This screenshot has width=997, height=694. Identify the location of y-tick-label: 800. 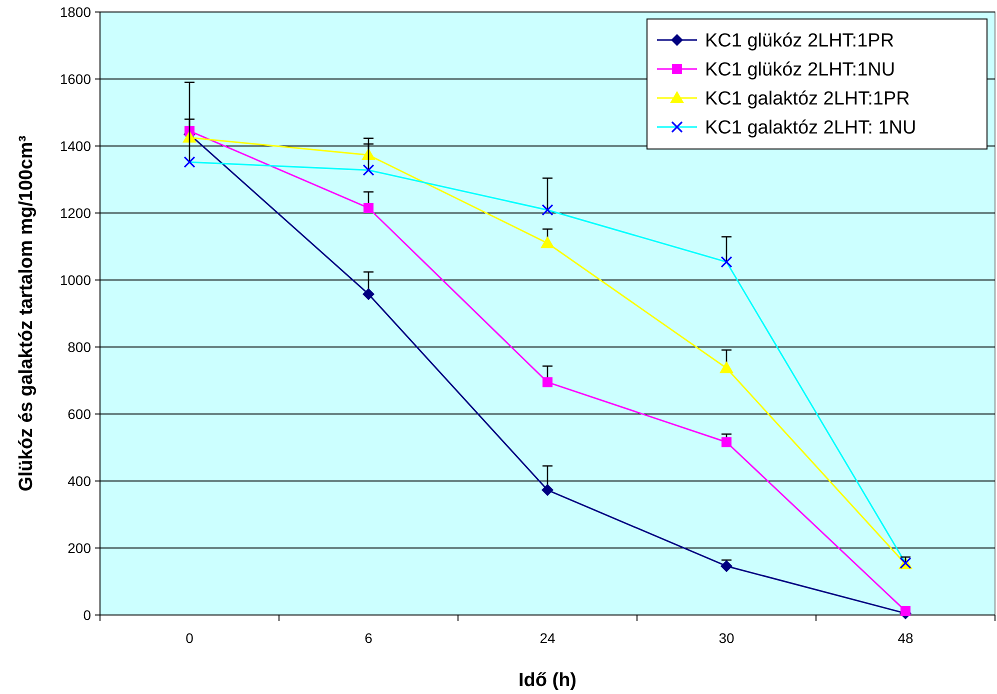
(80, 346).